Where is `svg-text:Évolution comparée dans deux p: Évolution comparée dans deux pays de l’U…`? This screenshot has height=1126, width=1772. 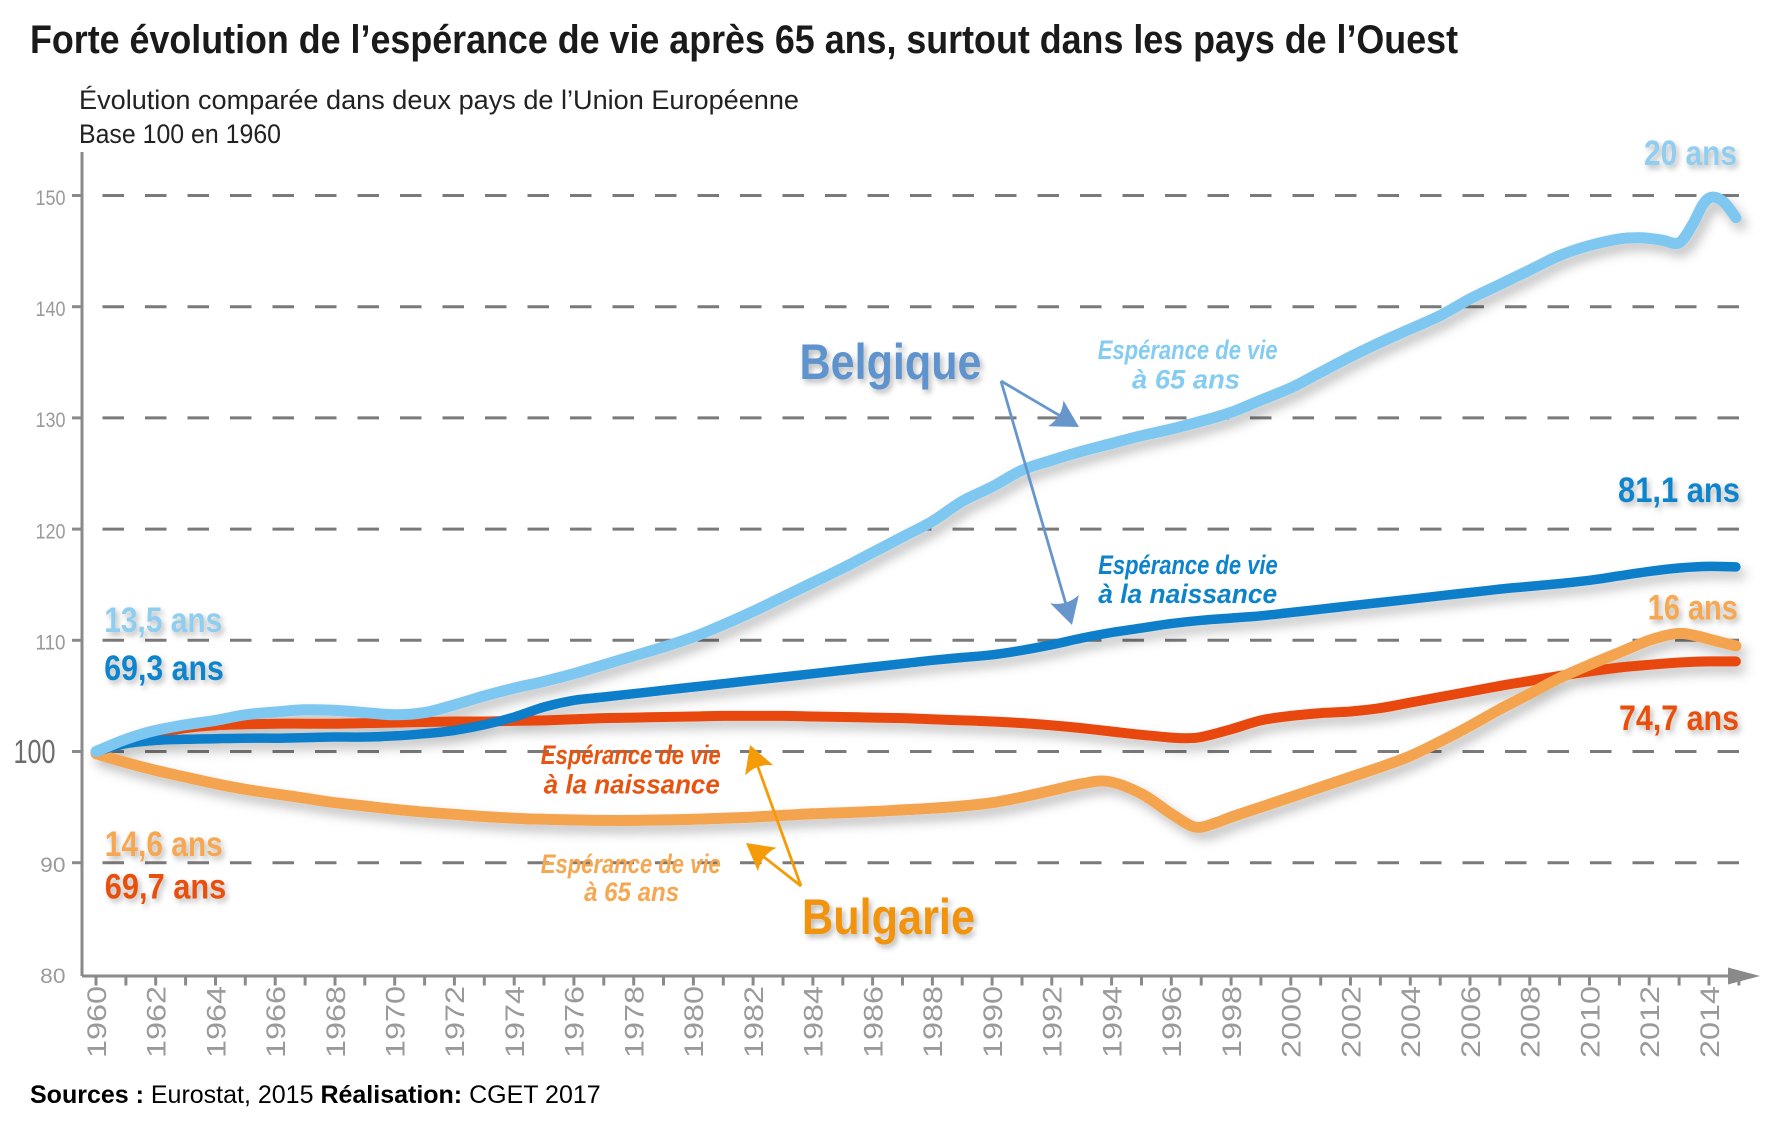 svg-text:Évolution comparée dans deux p: Évolution comparée dans deux pays de l’U… is located at coordinates (439, 100).